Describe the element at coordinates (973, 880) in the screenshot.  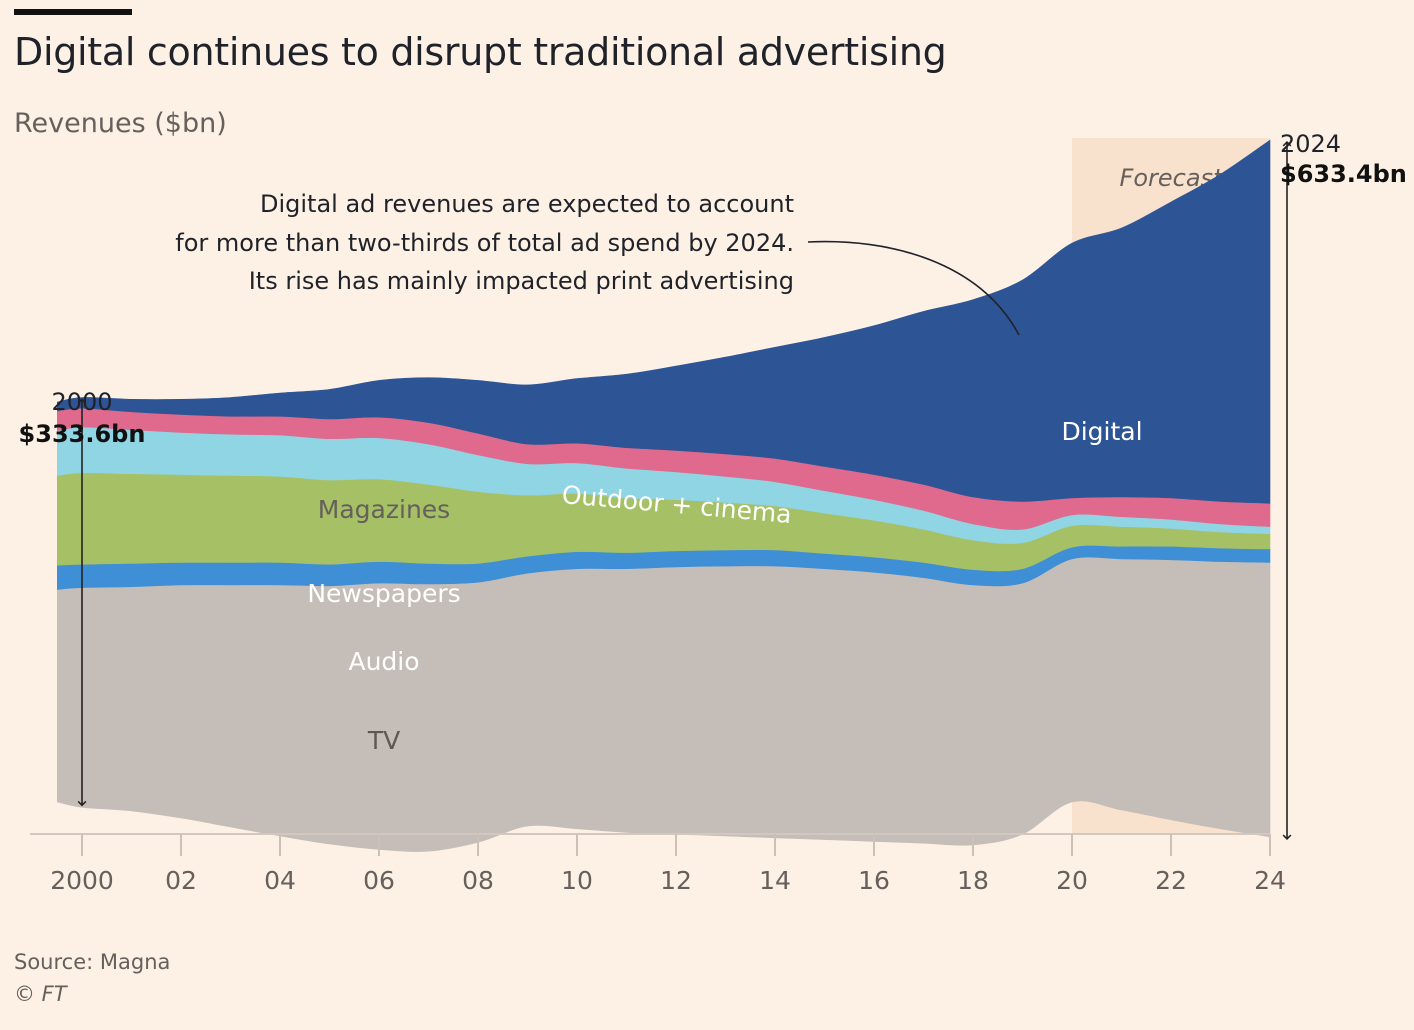
I see `x-tick-label: 18` at that location.